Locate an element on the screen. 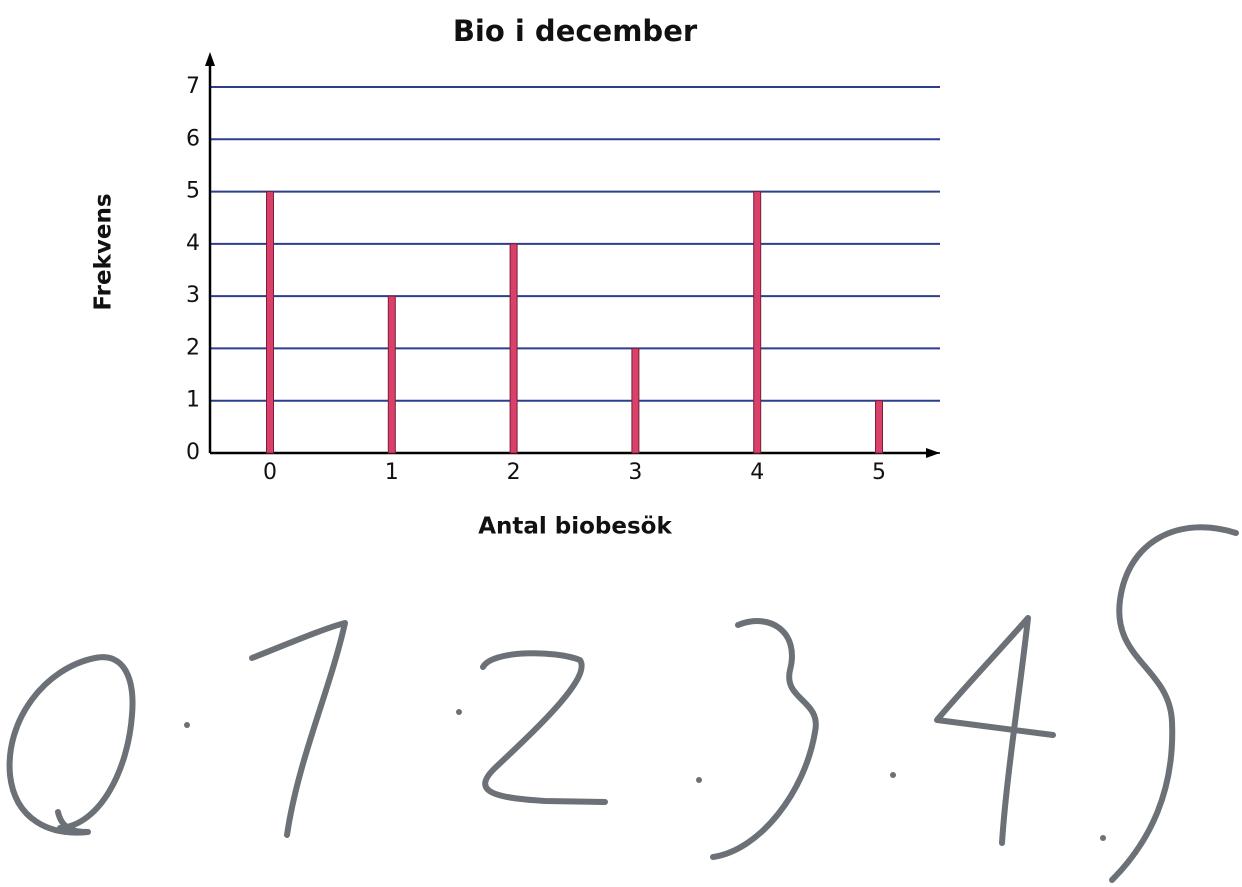  x-axis-label: Antal biobesök is located at coordinates (575, 527).